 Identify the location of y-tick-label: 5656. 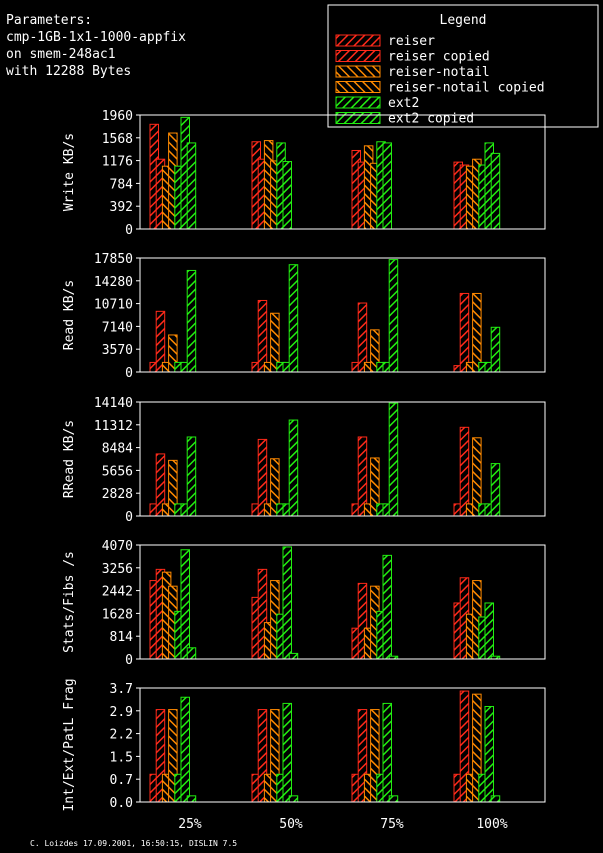
(117, 471).